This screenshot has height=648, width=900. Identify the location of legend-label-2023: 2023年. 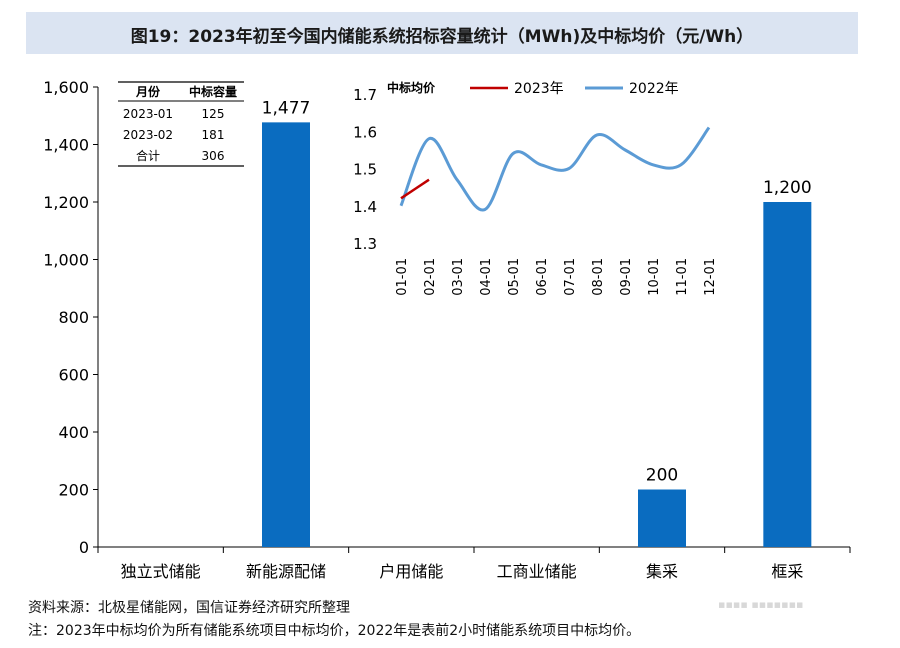
(539, 89).